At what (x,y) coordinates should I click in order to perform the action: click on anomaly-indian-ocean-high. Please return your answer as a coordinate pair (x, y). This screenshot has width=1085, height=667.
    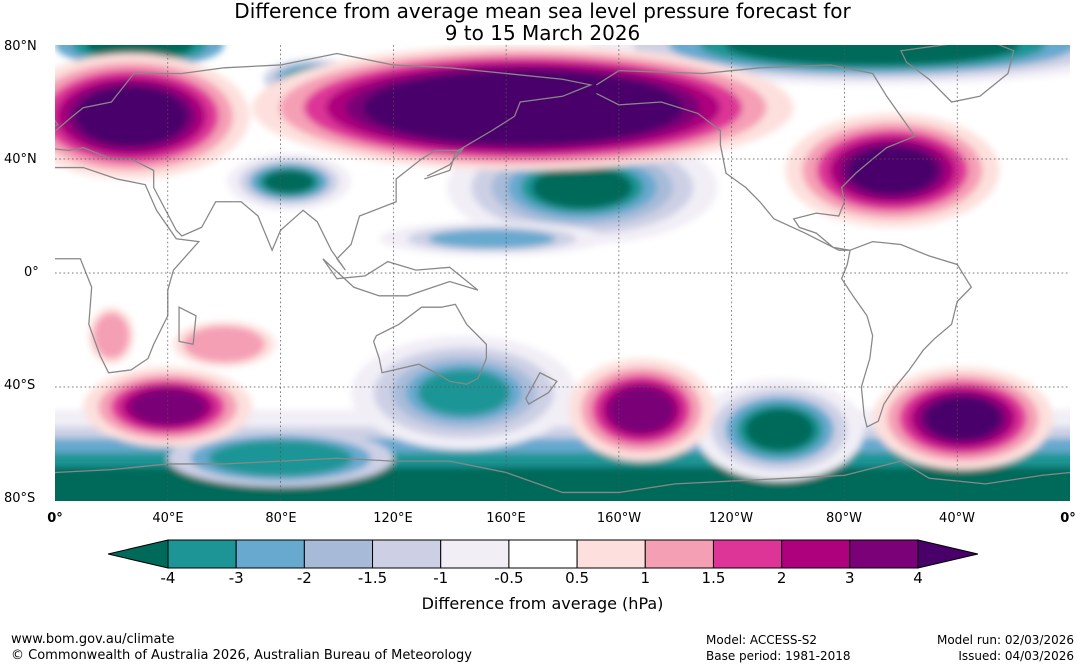
    Looking at the image, I should click on (168, 406).